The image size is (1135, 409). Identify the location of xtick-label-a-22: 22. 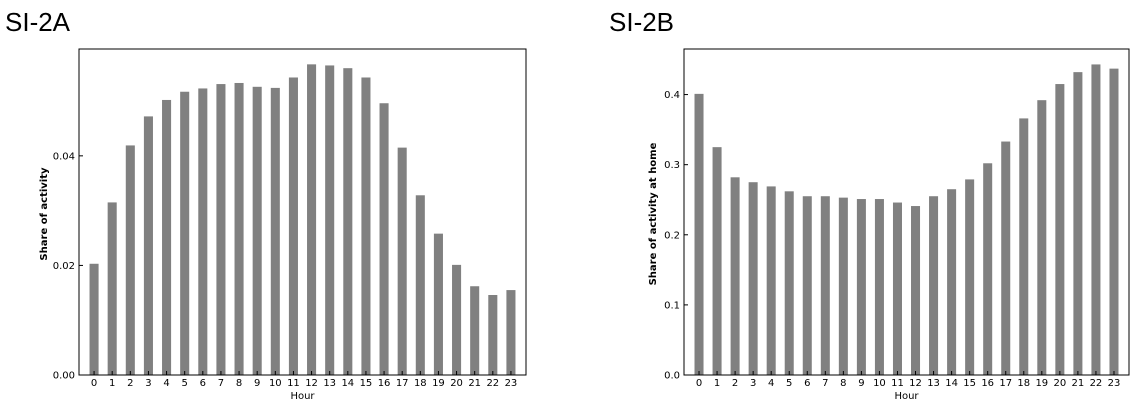
(492, 383).